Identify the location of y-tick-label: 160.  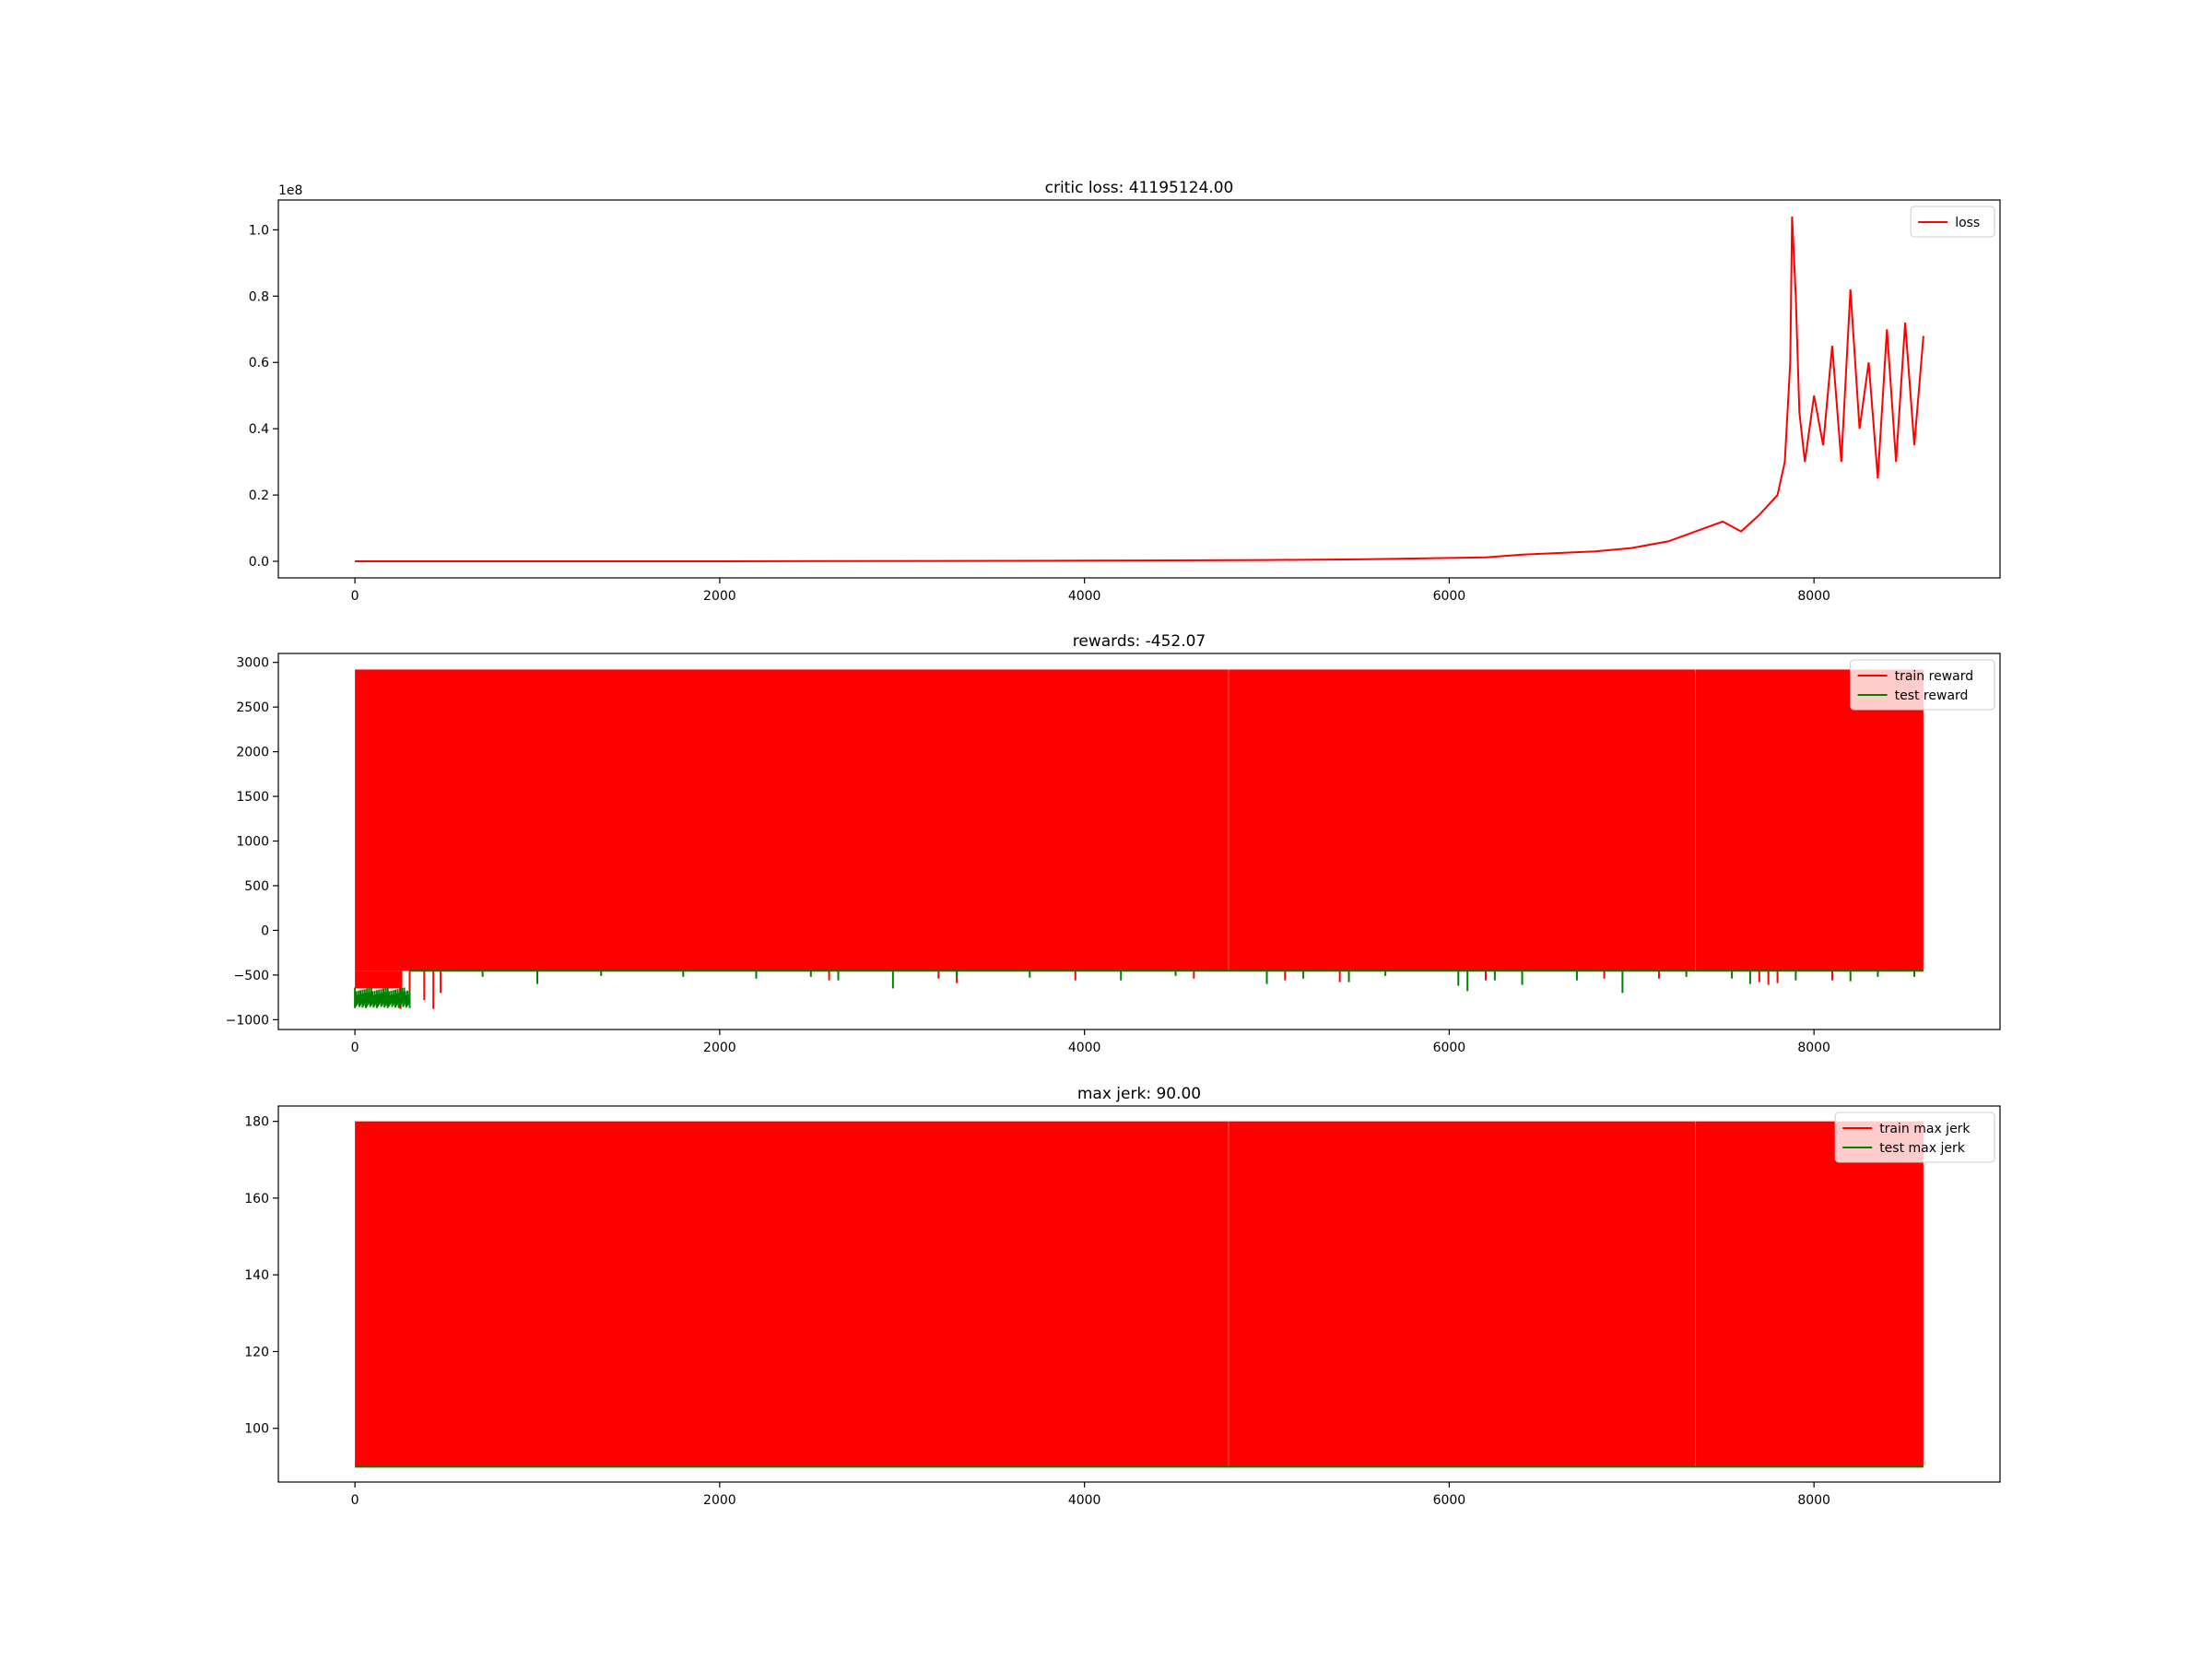
(256, 1199).